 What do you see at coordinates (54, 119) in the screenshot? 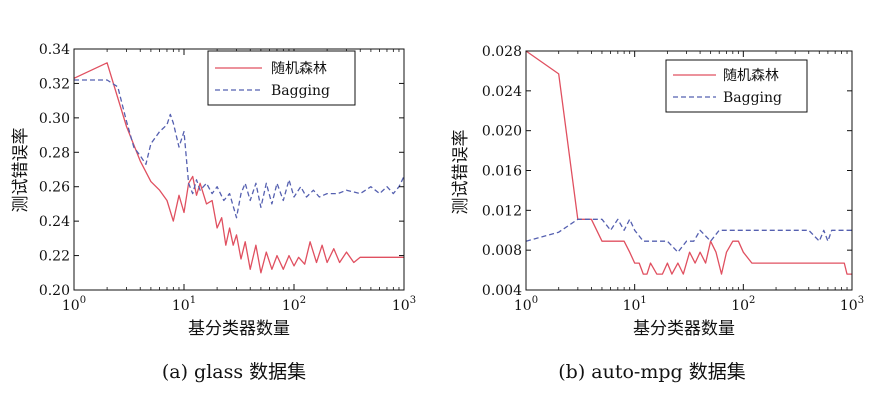
I see `chart-a-y-tick-label: 0.30` at bounding box center [54, 119].